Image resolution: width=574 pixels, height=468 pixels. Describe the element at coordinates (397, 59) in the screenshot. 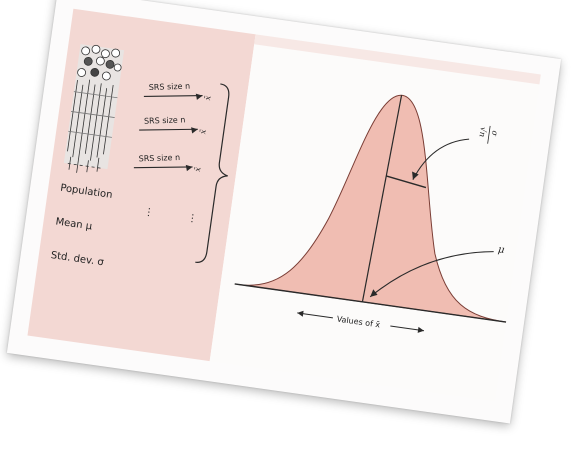

I see `plot-top-band` at that location.